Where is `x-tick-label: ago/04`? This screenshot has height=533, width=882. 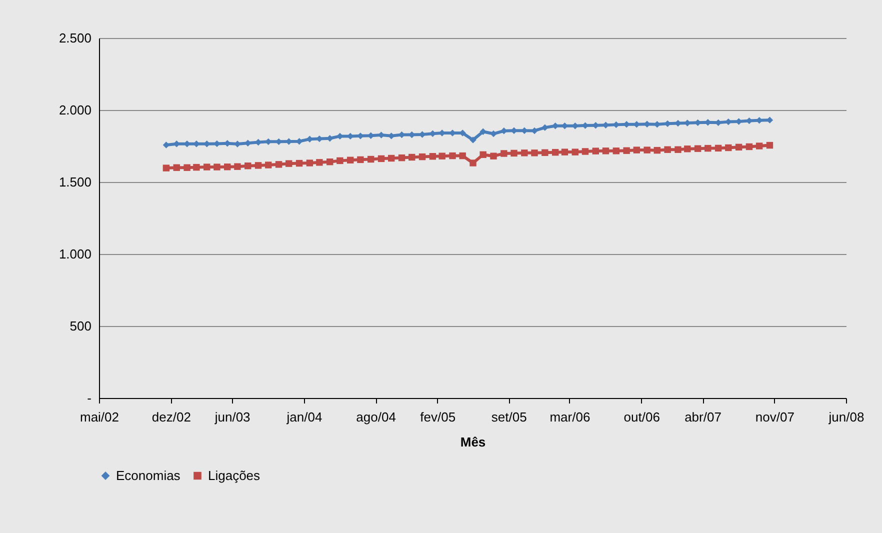 x-tick-label: ago/04 is located at coordinates (376, 417).